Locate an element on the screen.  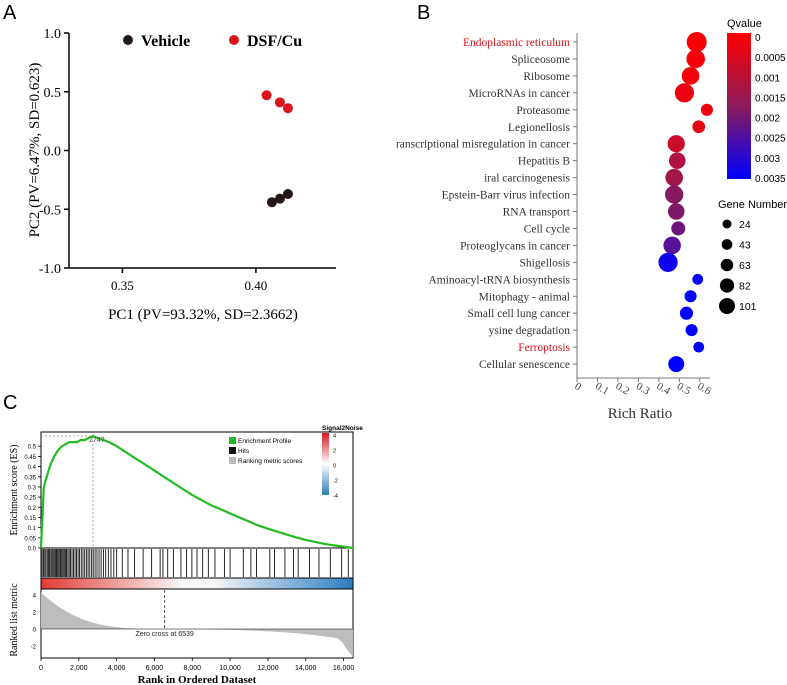
metric-ytick-label: 0 is located at coordinates (35, 631).